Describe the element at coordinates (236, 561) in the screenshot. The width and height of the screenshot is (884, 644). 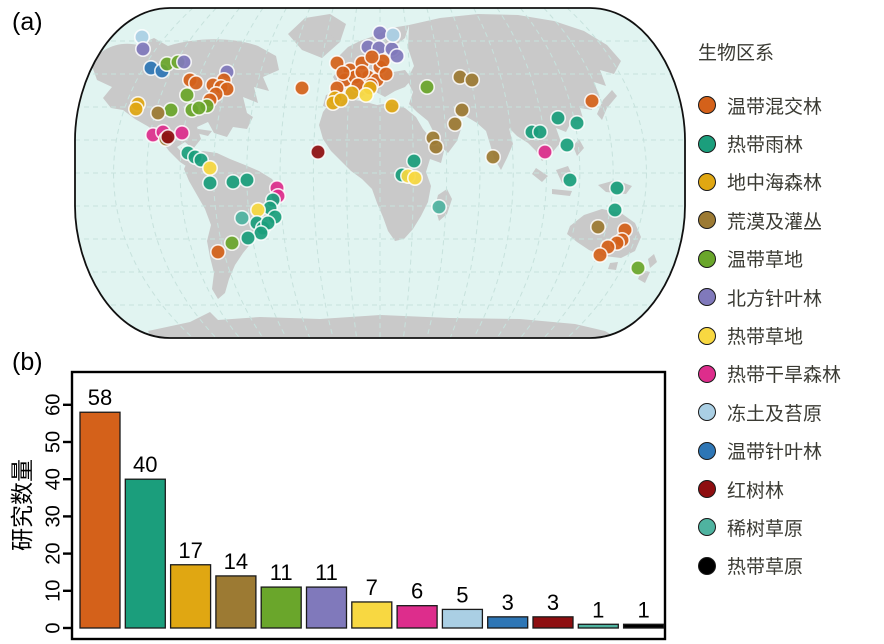
I see `bar-value-label: 14` at that location.